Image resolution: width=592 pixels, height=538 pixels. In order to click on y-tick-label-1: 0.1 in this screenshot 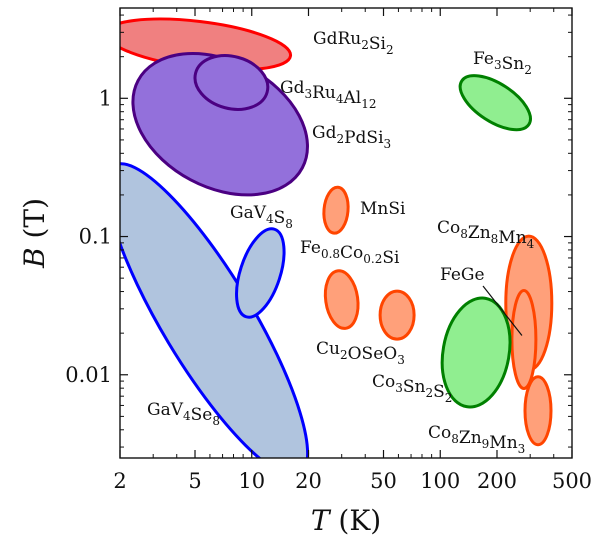, I will do `click(95, 237)`.